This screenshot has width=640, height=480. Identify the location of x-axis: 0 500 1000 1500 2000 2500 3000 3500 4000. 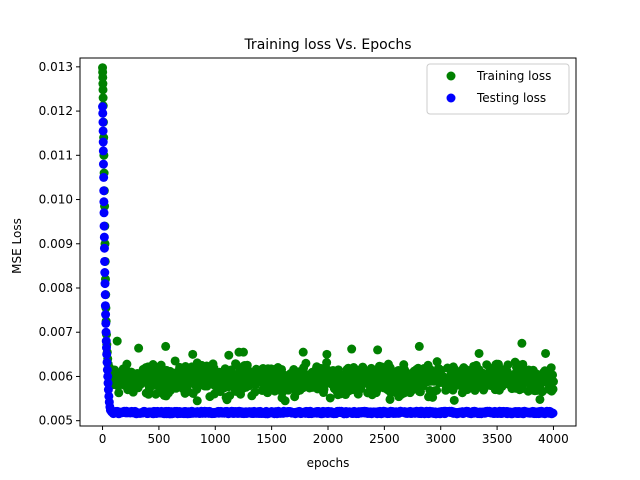
(334, 436).